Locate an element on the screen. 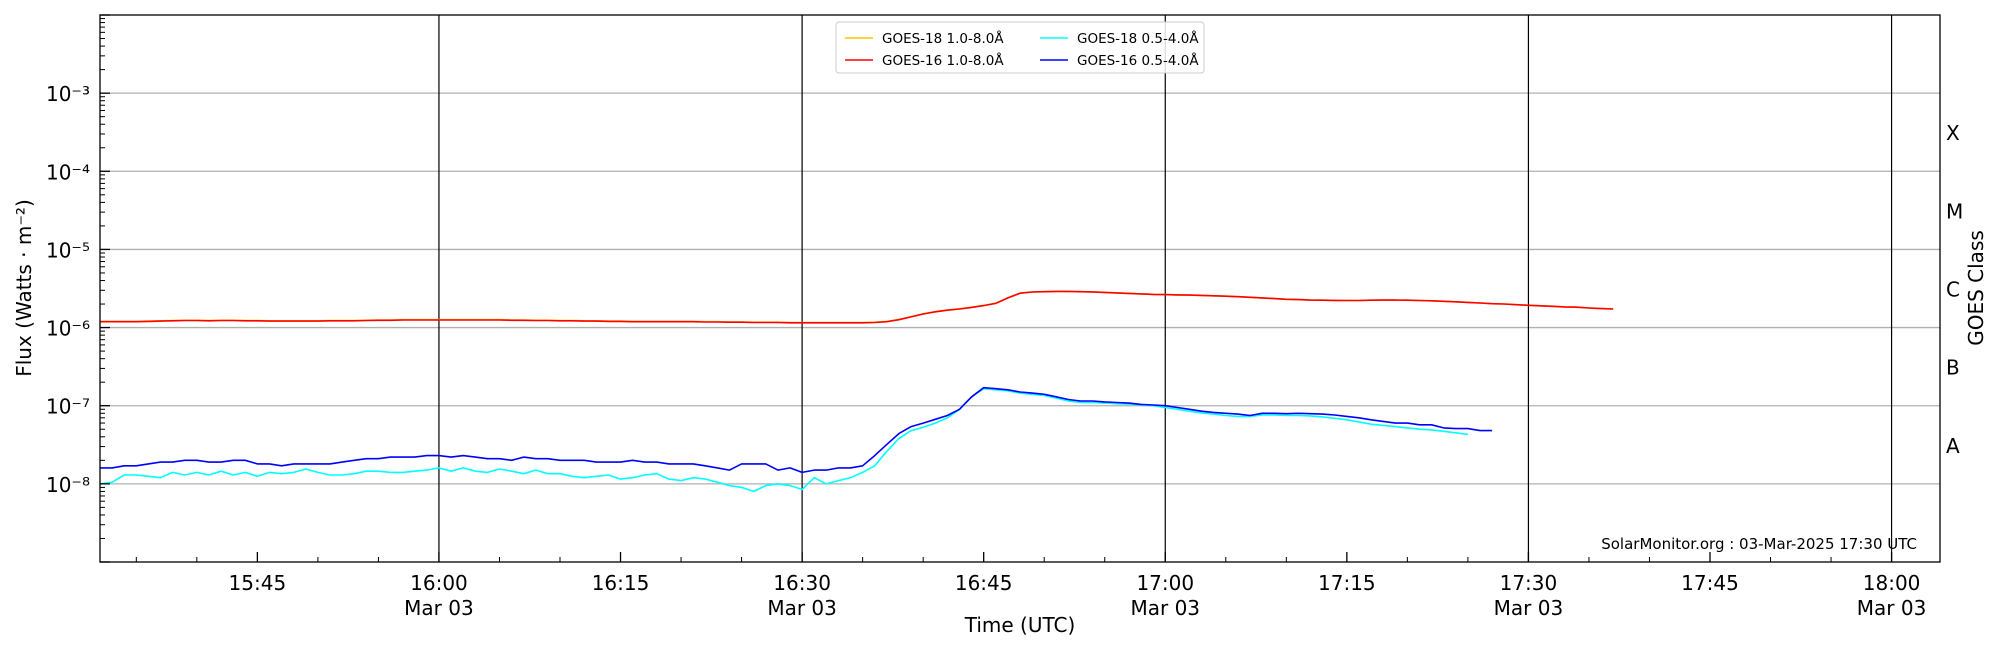 The height and width of the screenshot is (654, 2000). y-tick-label: 10⁻⁴ is located at coordinates (68, 172).